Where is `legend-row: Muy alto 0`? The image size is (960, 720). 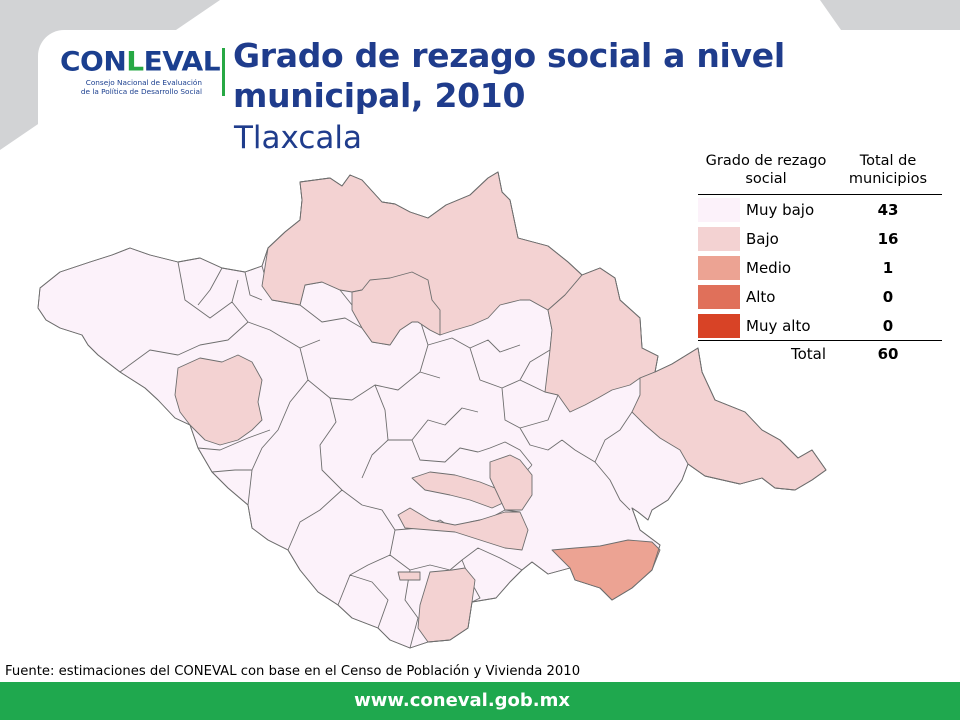 legend-row: Muy alto 0 is located at coordinates (820, 325).